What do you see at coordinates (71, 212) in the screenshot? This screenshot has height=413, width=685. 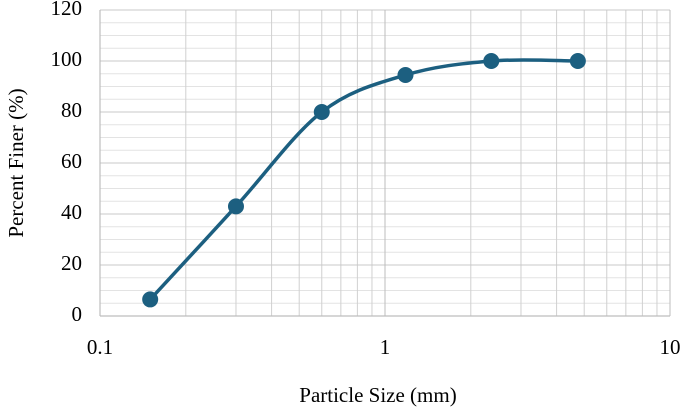 I see `y-tick-label: 40` at bounding box center [71, 212].